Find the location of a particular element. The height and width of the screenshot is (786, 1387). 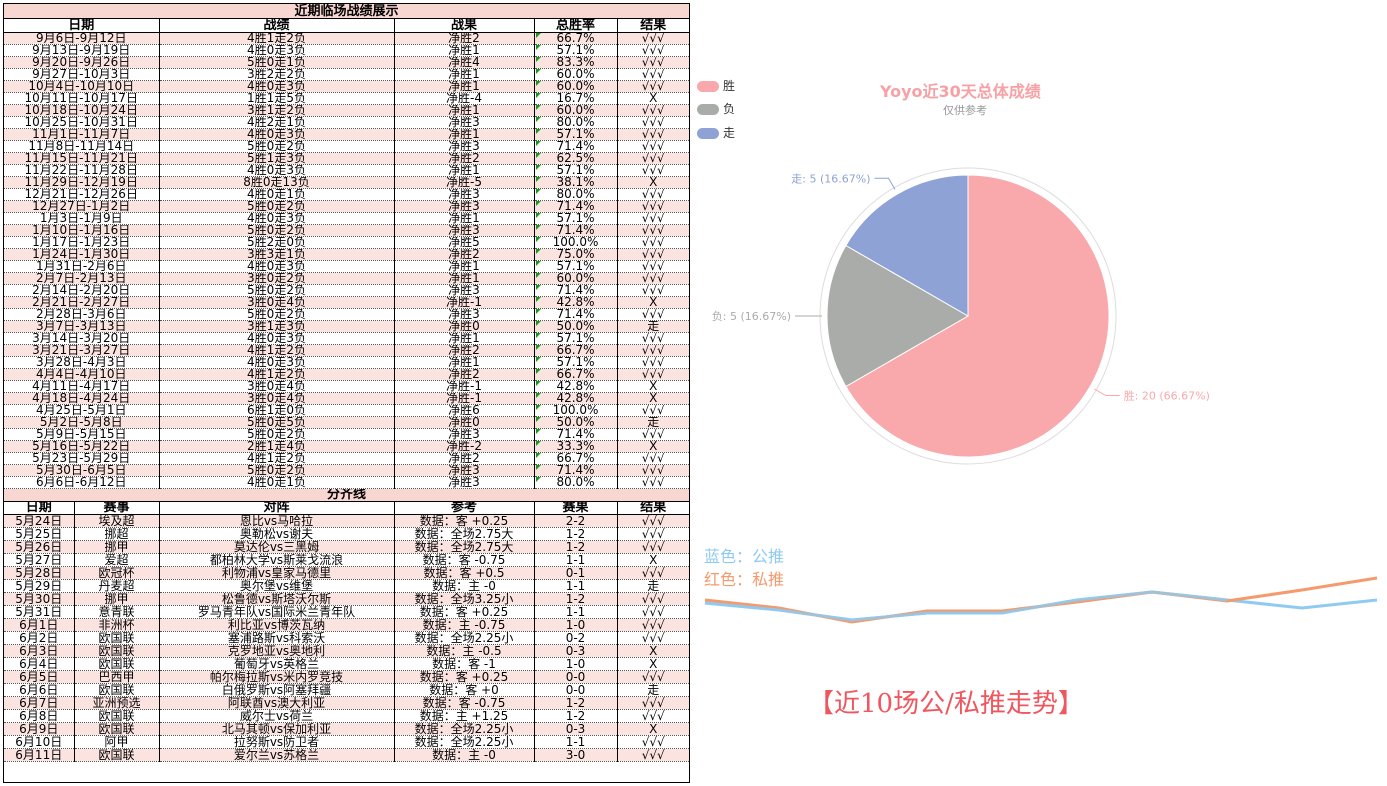

table-cell: 松鲁德vs斯塔沃尔斯 is located at coordinates (277, 599).